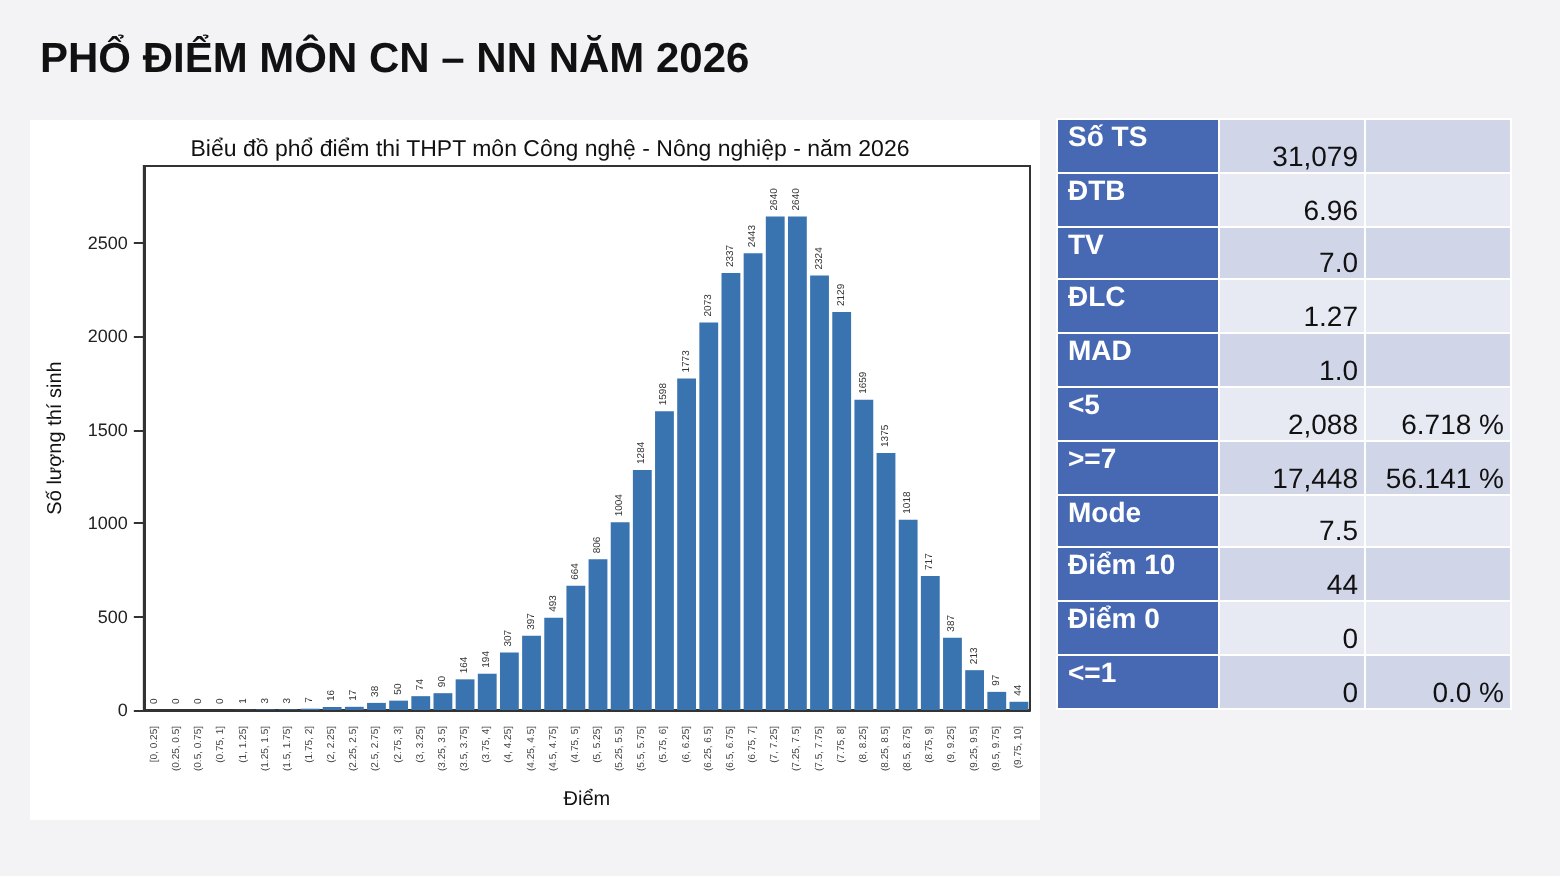  What do you see at coordinates (1330, 209) in the screenshot?
I see `text: 6.96` at bounding box center [1330, 209].